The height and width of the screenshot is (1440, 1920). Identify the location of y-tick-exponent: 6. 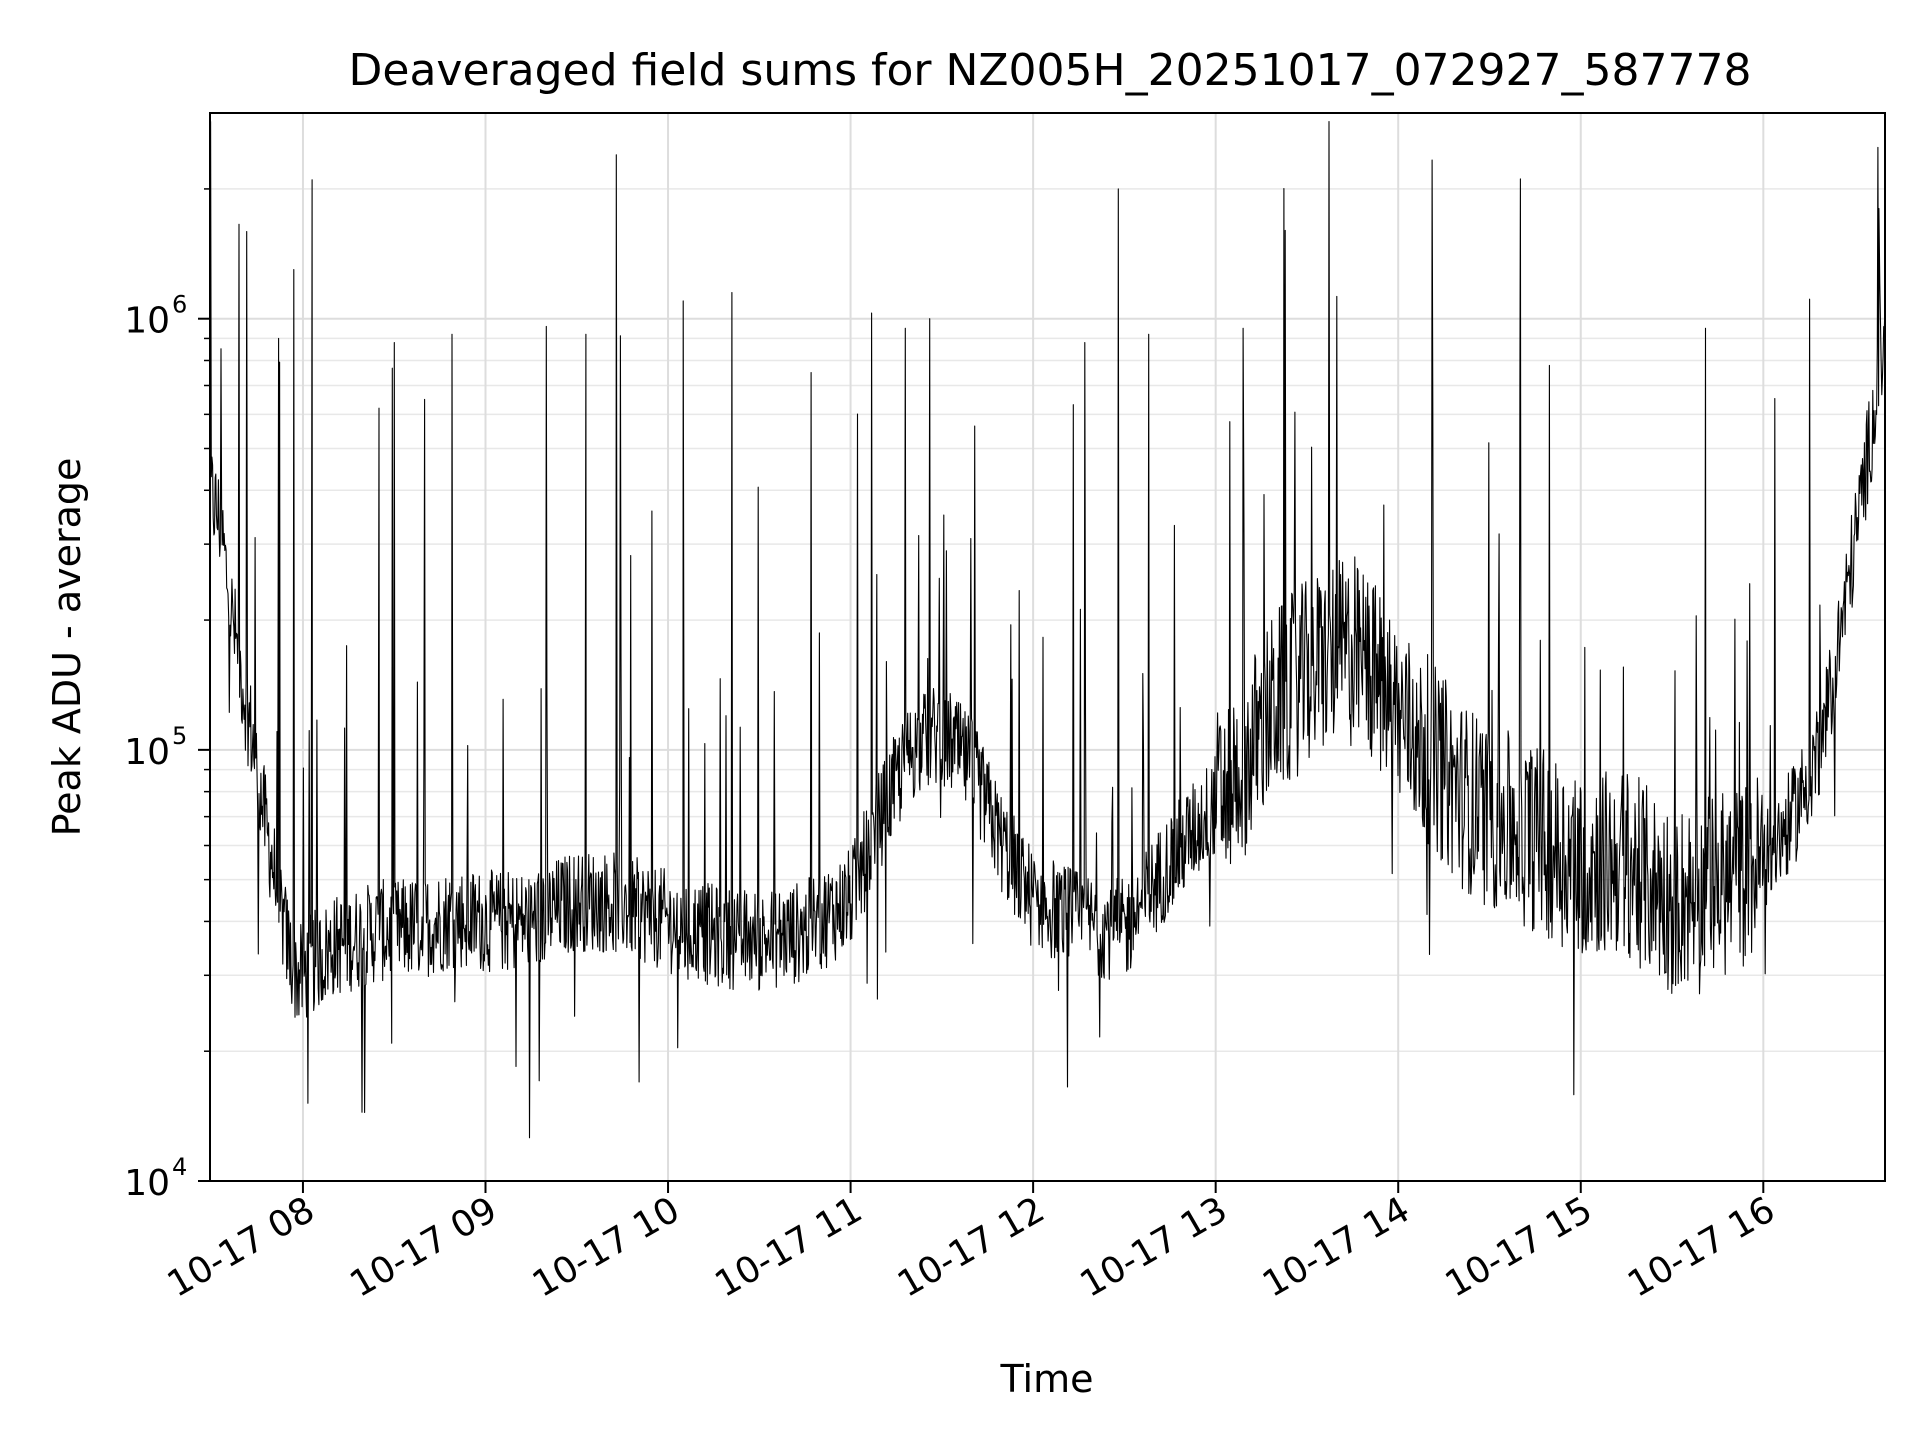
(179, 305).